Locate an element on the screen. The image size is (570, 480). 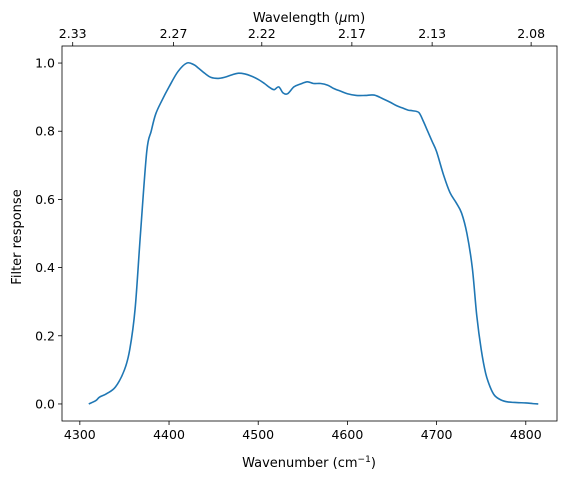
top-tick-label: 2.33 is located at coordinates (73, 33).